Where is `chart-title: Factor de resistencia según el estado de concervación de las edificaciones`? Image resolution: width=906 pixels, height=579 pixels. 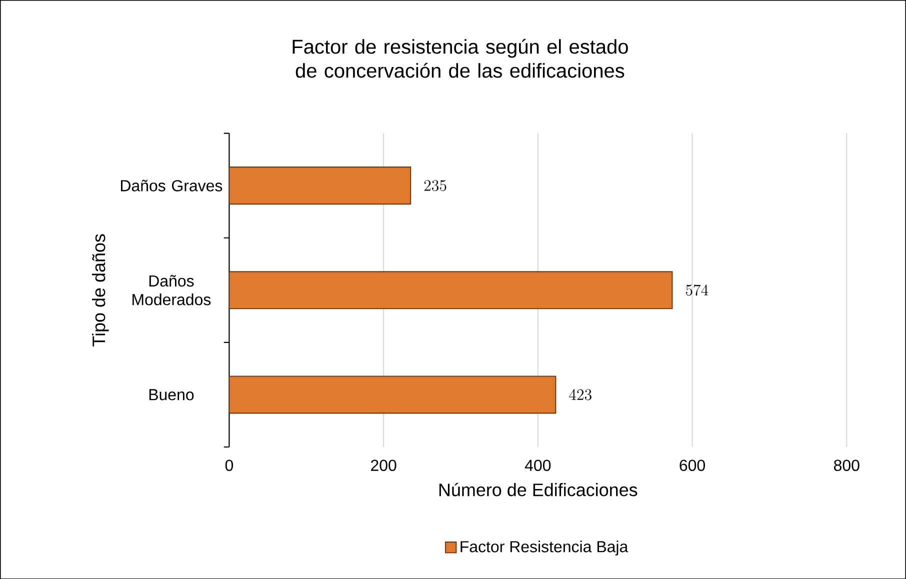
chart-title: Factor de resistencia según el estado de concervación de las edificaciones is located at coordinates (460, 58).